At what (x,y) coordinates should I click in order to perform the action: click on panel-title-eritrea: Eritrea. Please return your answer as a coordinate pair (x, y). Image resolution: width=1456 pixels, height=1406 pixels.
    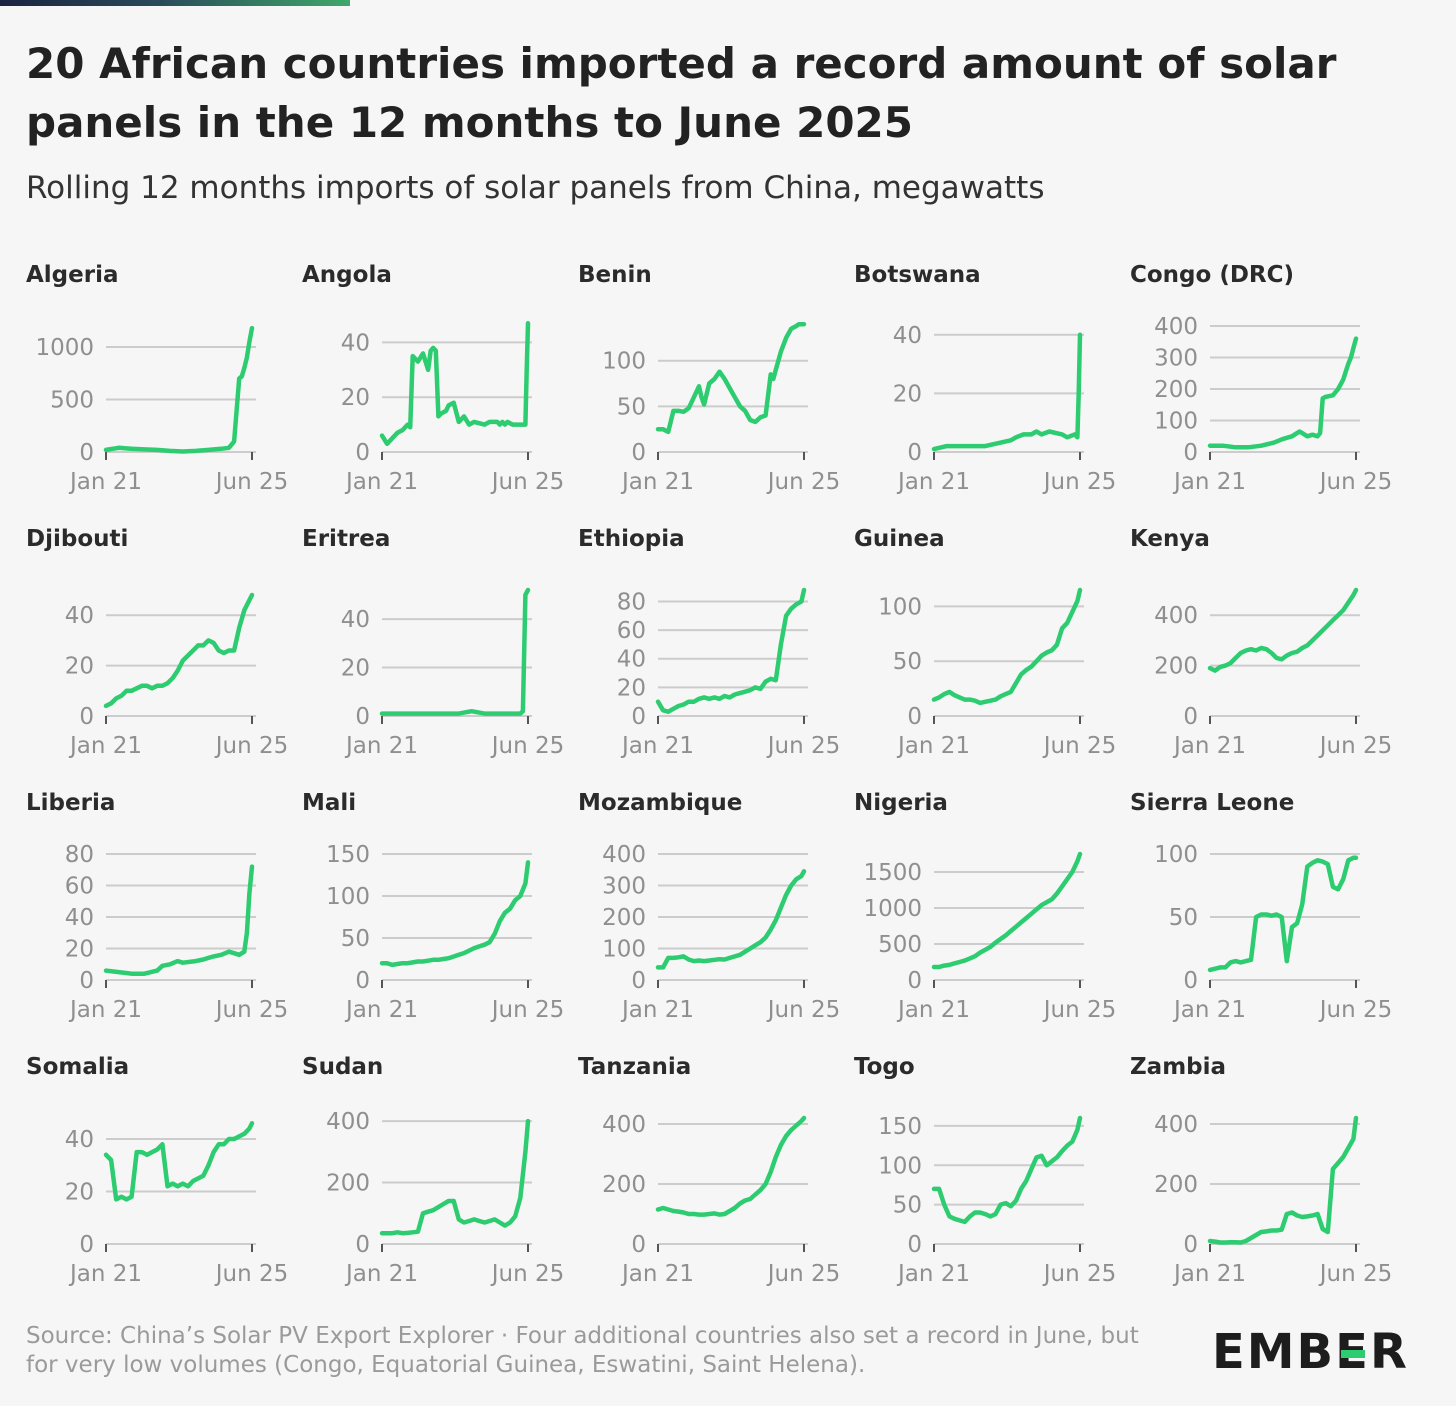
    Looking at the image, I should click on (346, 539).